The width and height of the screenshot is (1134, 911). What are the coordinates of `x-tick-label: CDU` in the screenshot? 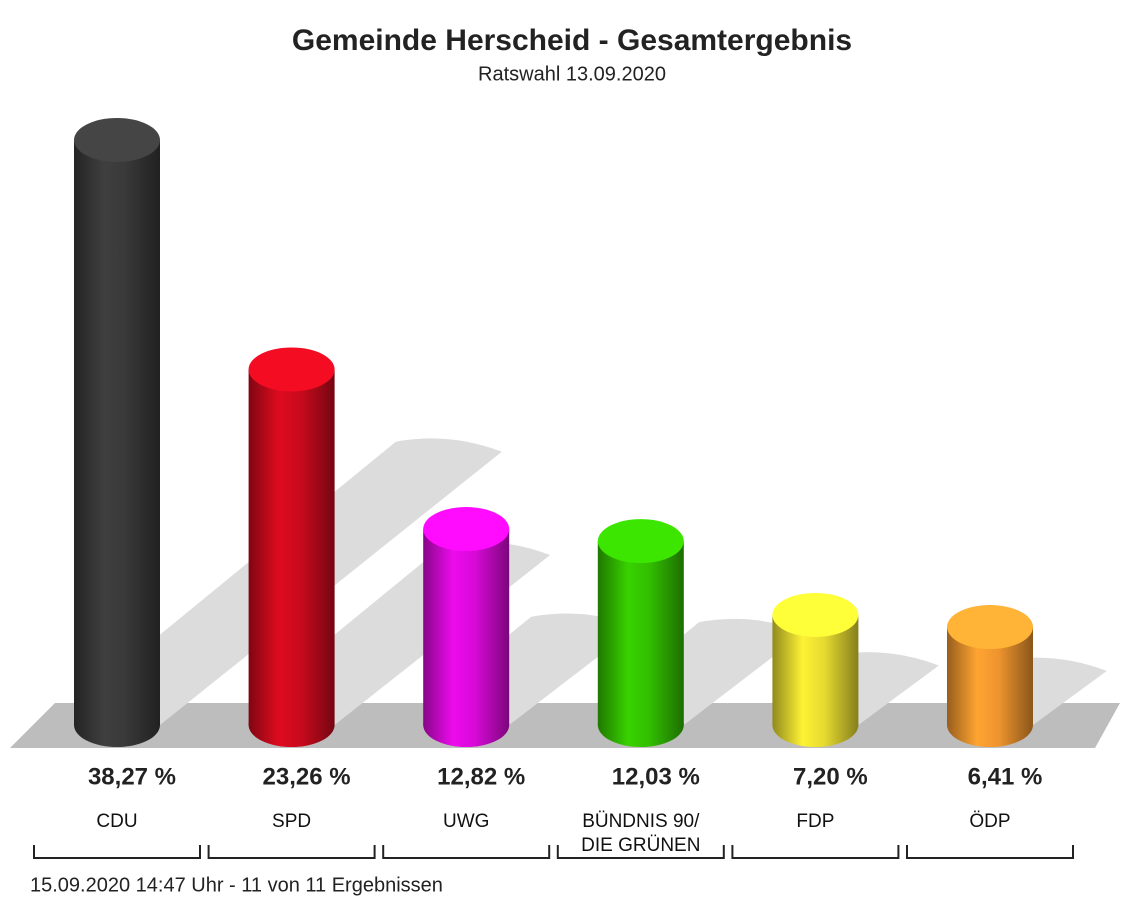 It's located at (117, 821).